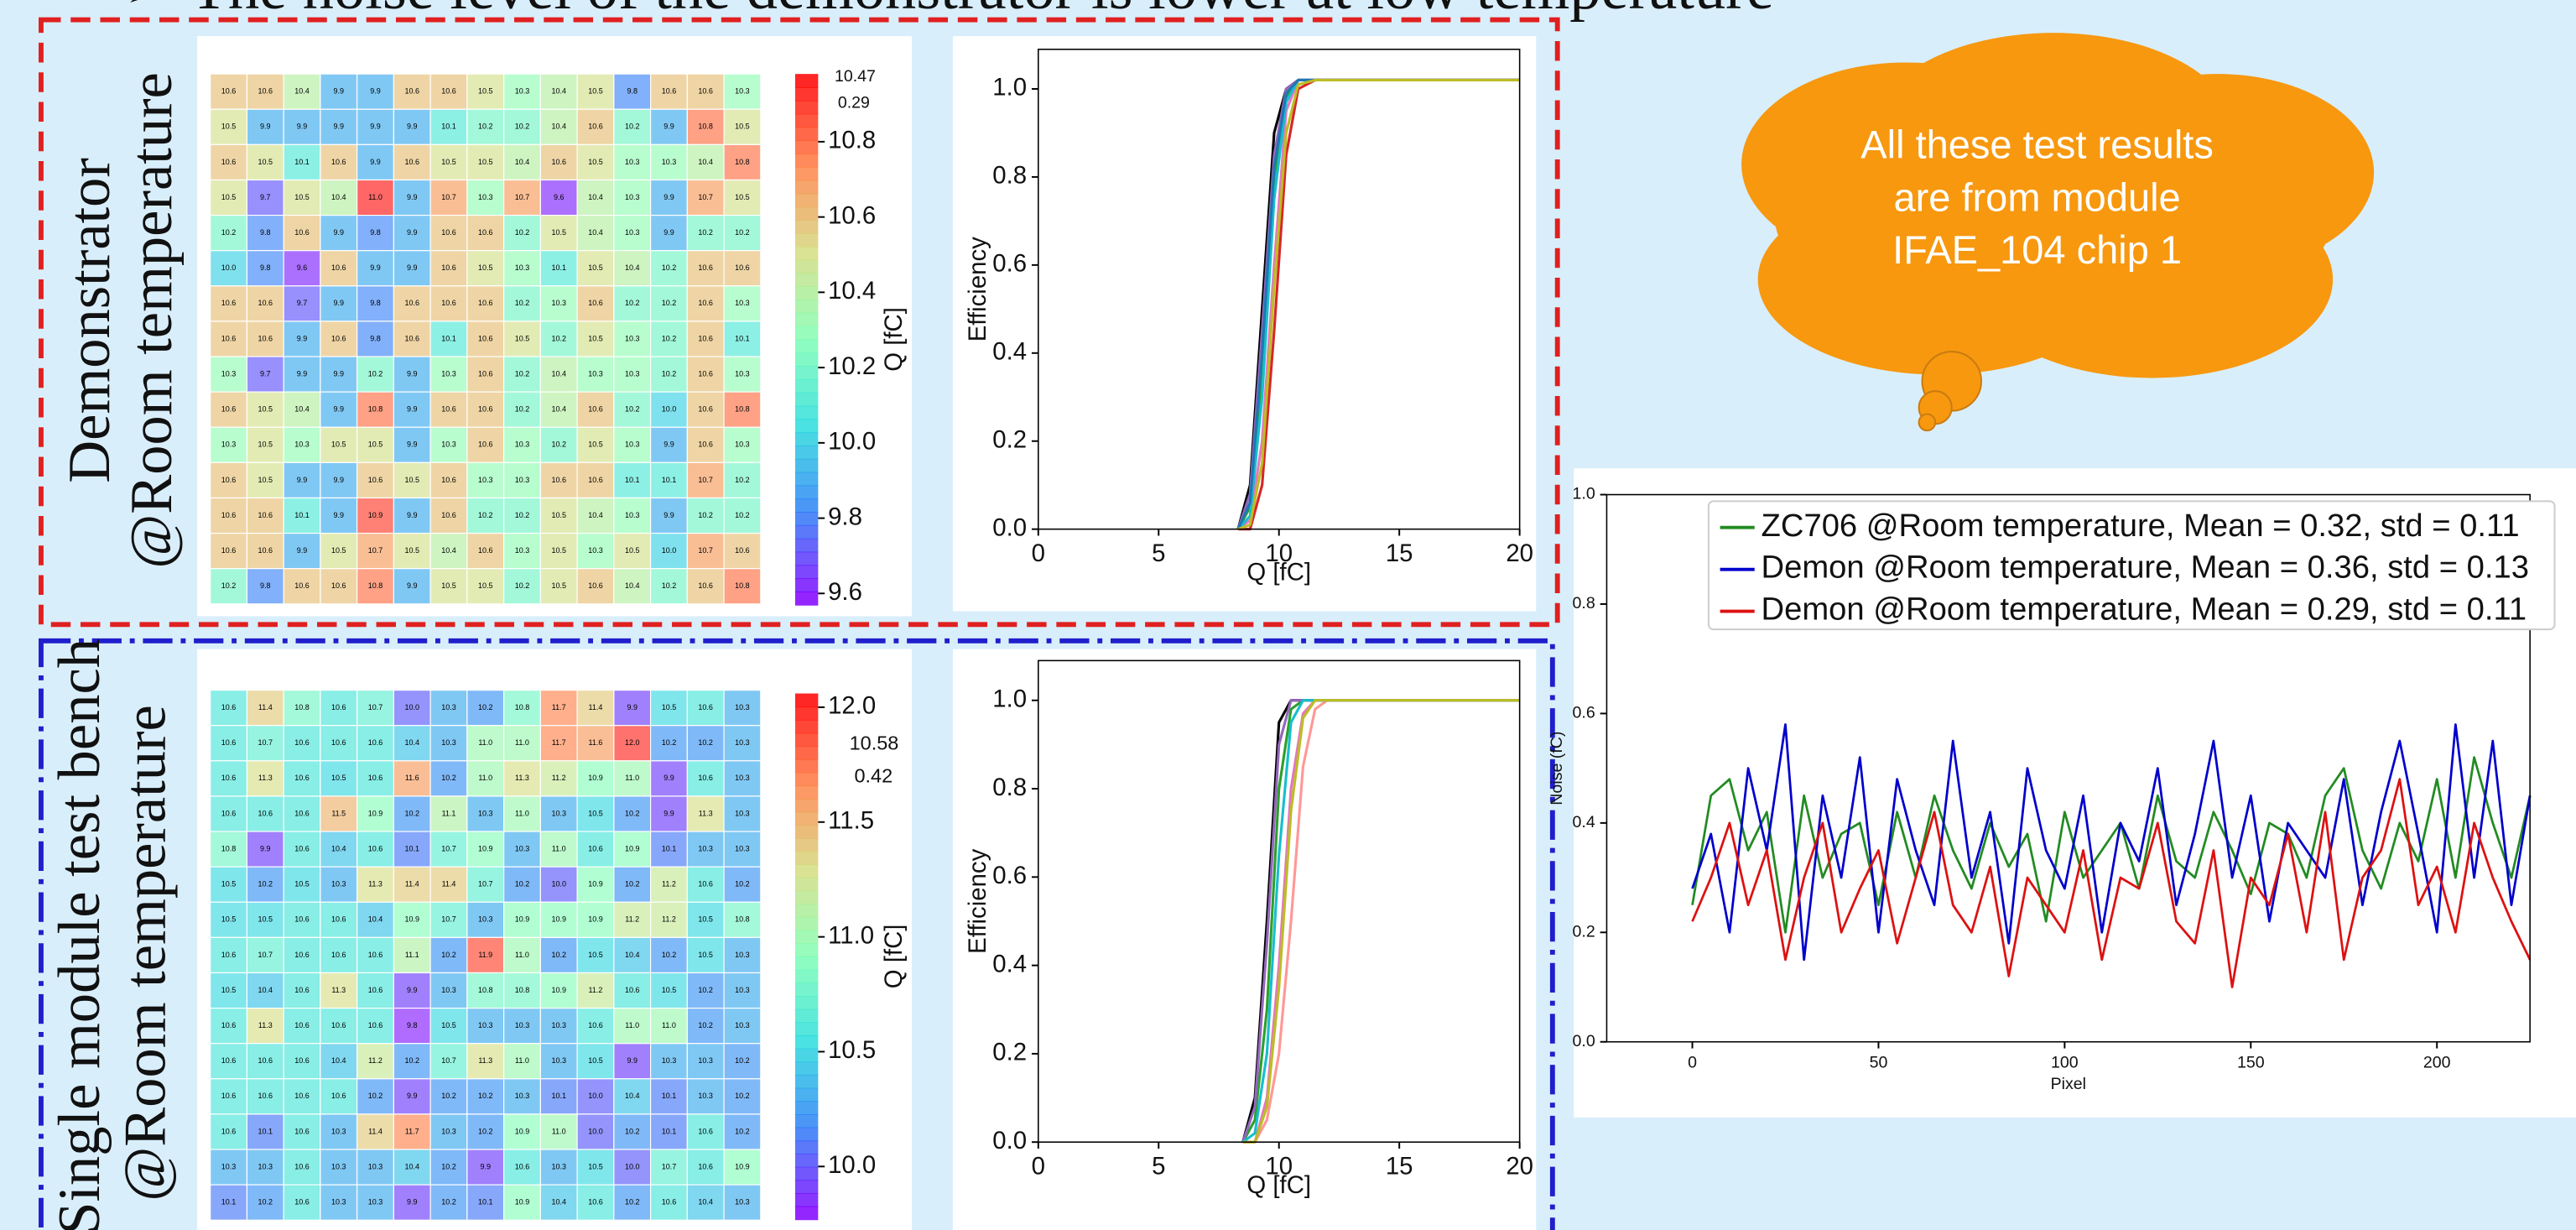 The image size is (2576, 1230). I want to click on cell-value: 10.9, so click(375, 515).